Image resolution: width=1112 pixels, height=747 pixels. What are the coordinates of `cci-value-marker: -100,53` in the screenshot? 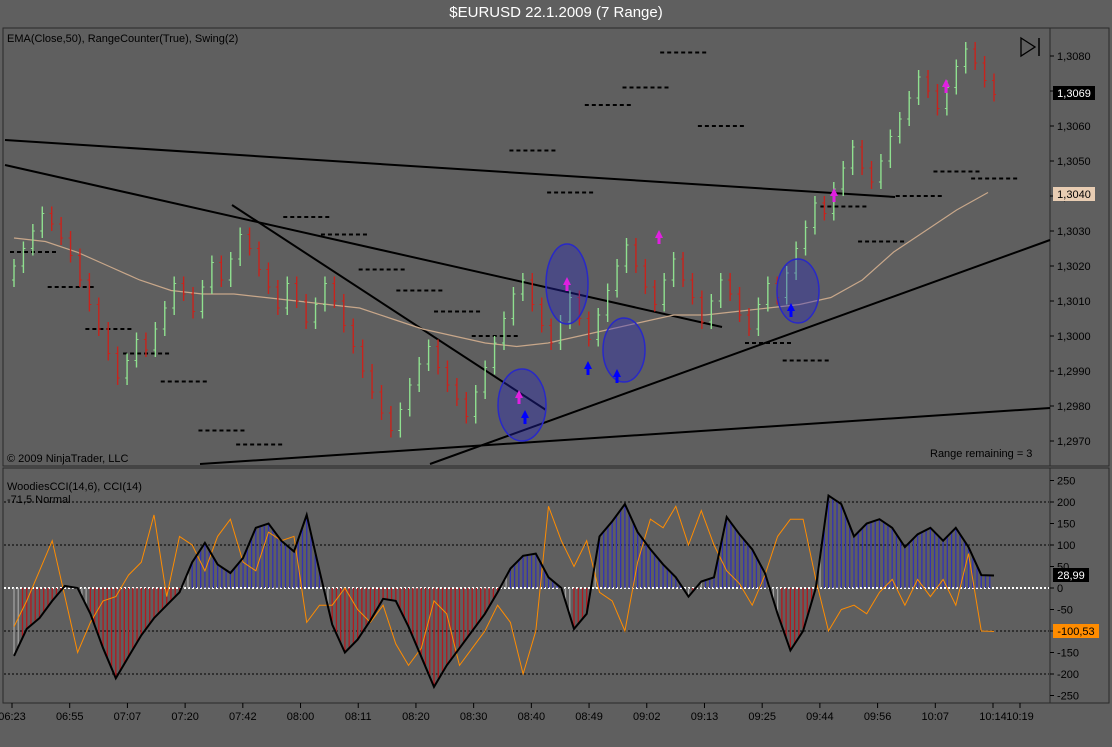 It's located at (1076, 631).